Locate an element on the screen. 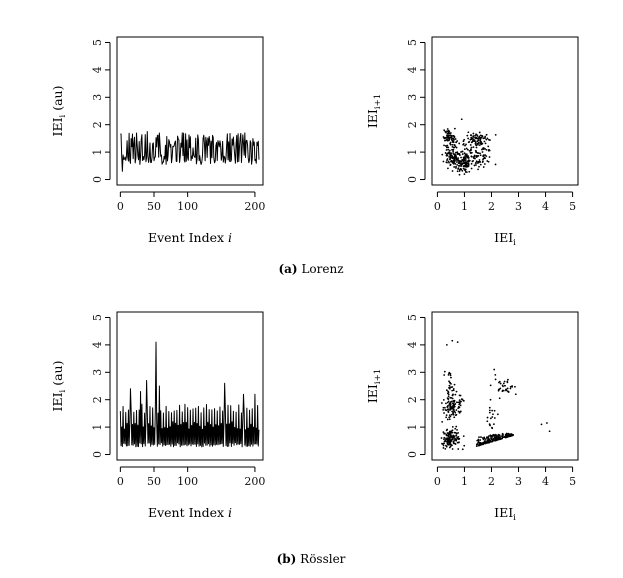  y-tick-label: 4 is located at coordinates (97, 344).